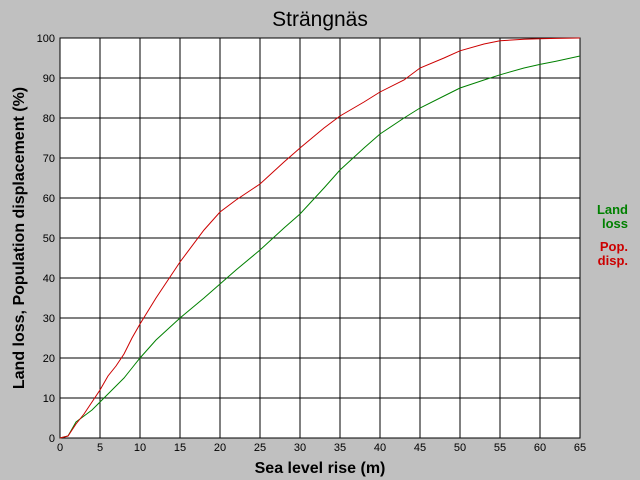  What do you see at coordinates (49, 79) in the screenshot?
I see `y-tick-label: 90` at bounding box center [49, 79].